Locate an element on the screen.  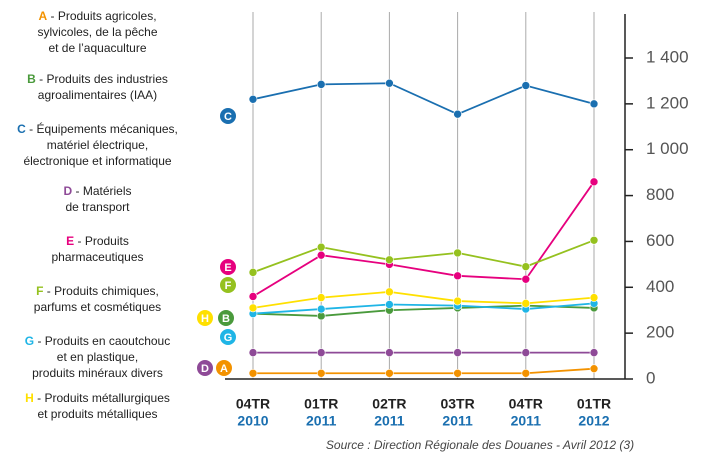
y-tick-label: 200 is located at coordinates (660, 332).